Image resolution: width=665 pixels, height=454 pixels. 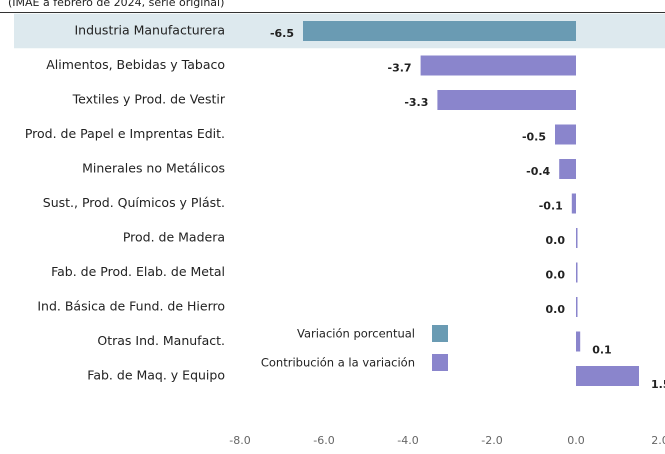 What do you see at coordinates (538, 171) in the screenshot?
I see `value-label: -0.4` at bounding box center [538, 171].